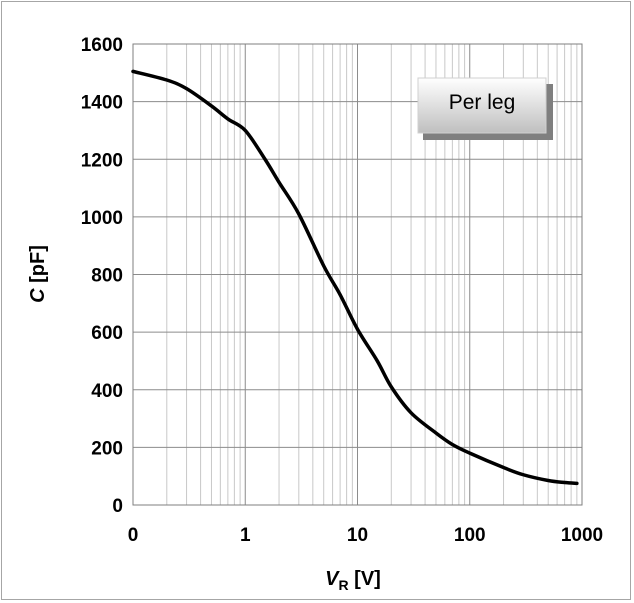 This screenshot has width=634, height=603. I want to click on y-axis-title: C [pF], so click(38, 274).